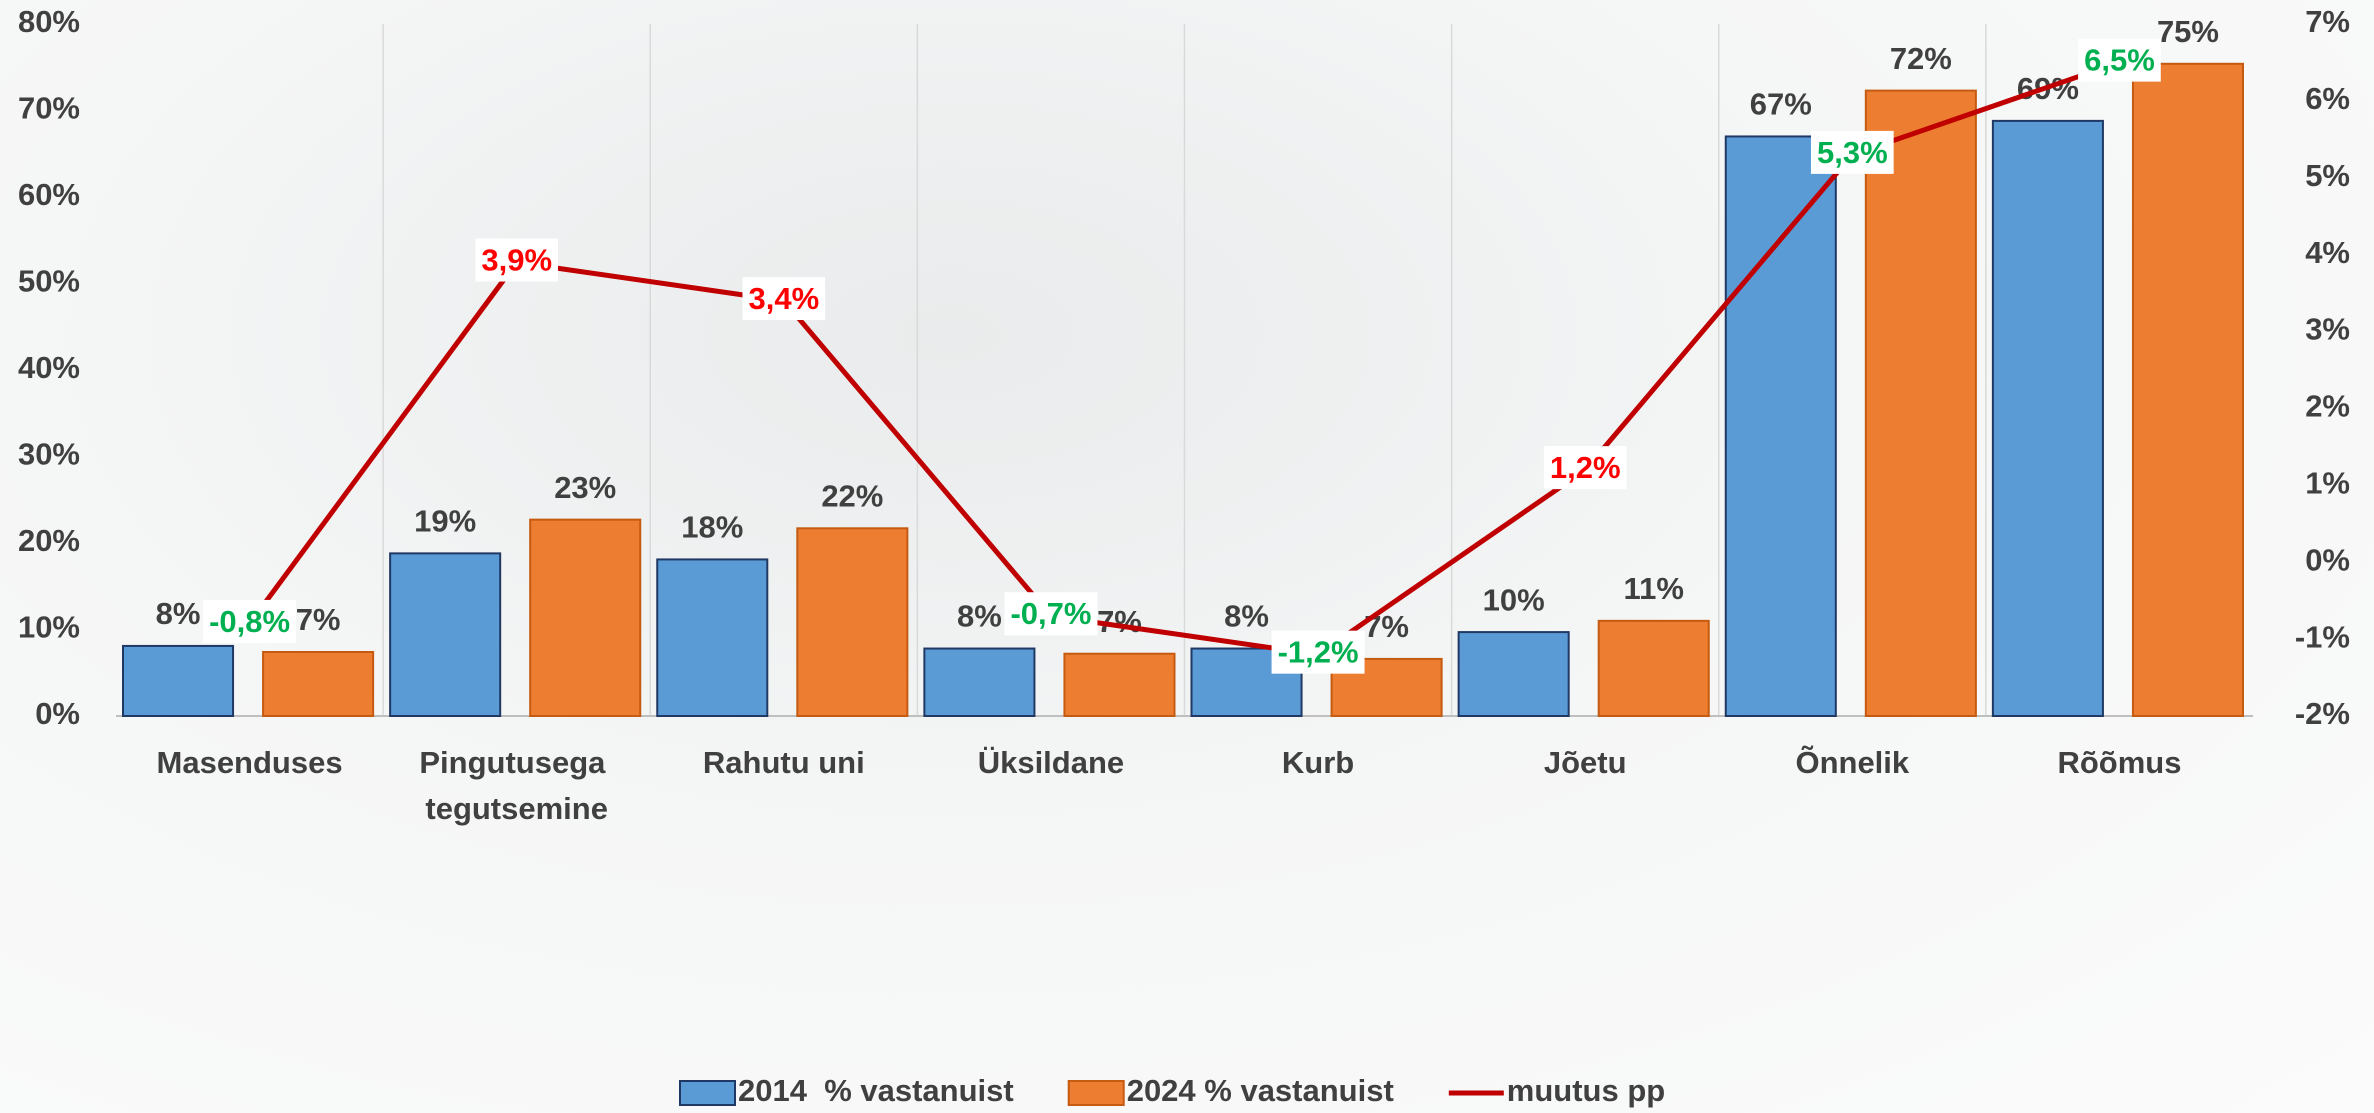  Describe the element at coordinates (1921, 58) in the screenshot. I see `bar-value-label: 72%` at that location.